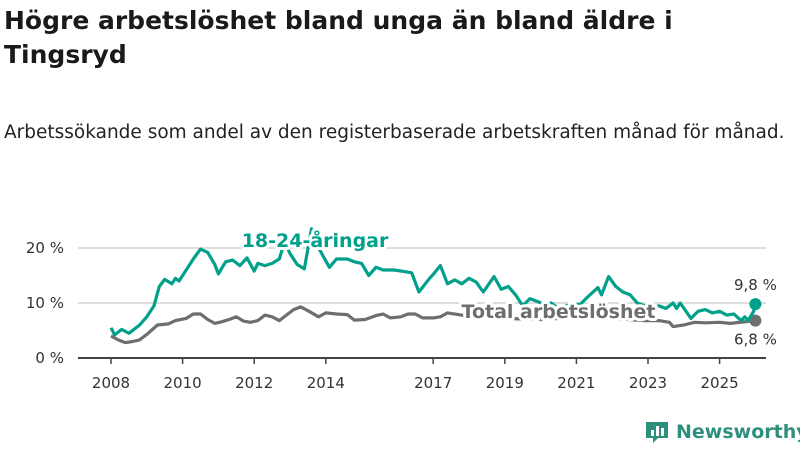 The height and width of the screenshot is (450, 800). I want to click on x-tick-label: 2021, so click(576, 383).